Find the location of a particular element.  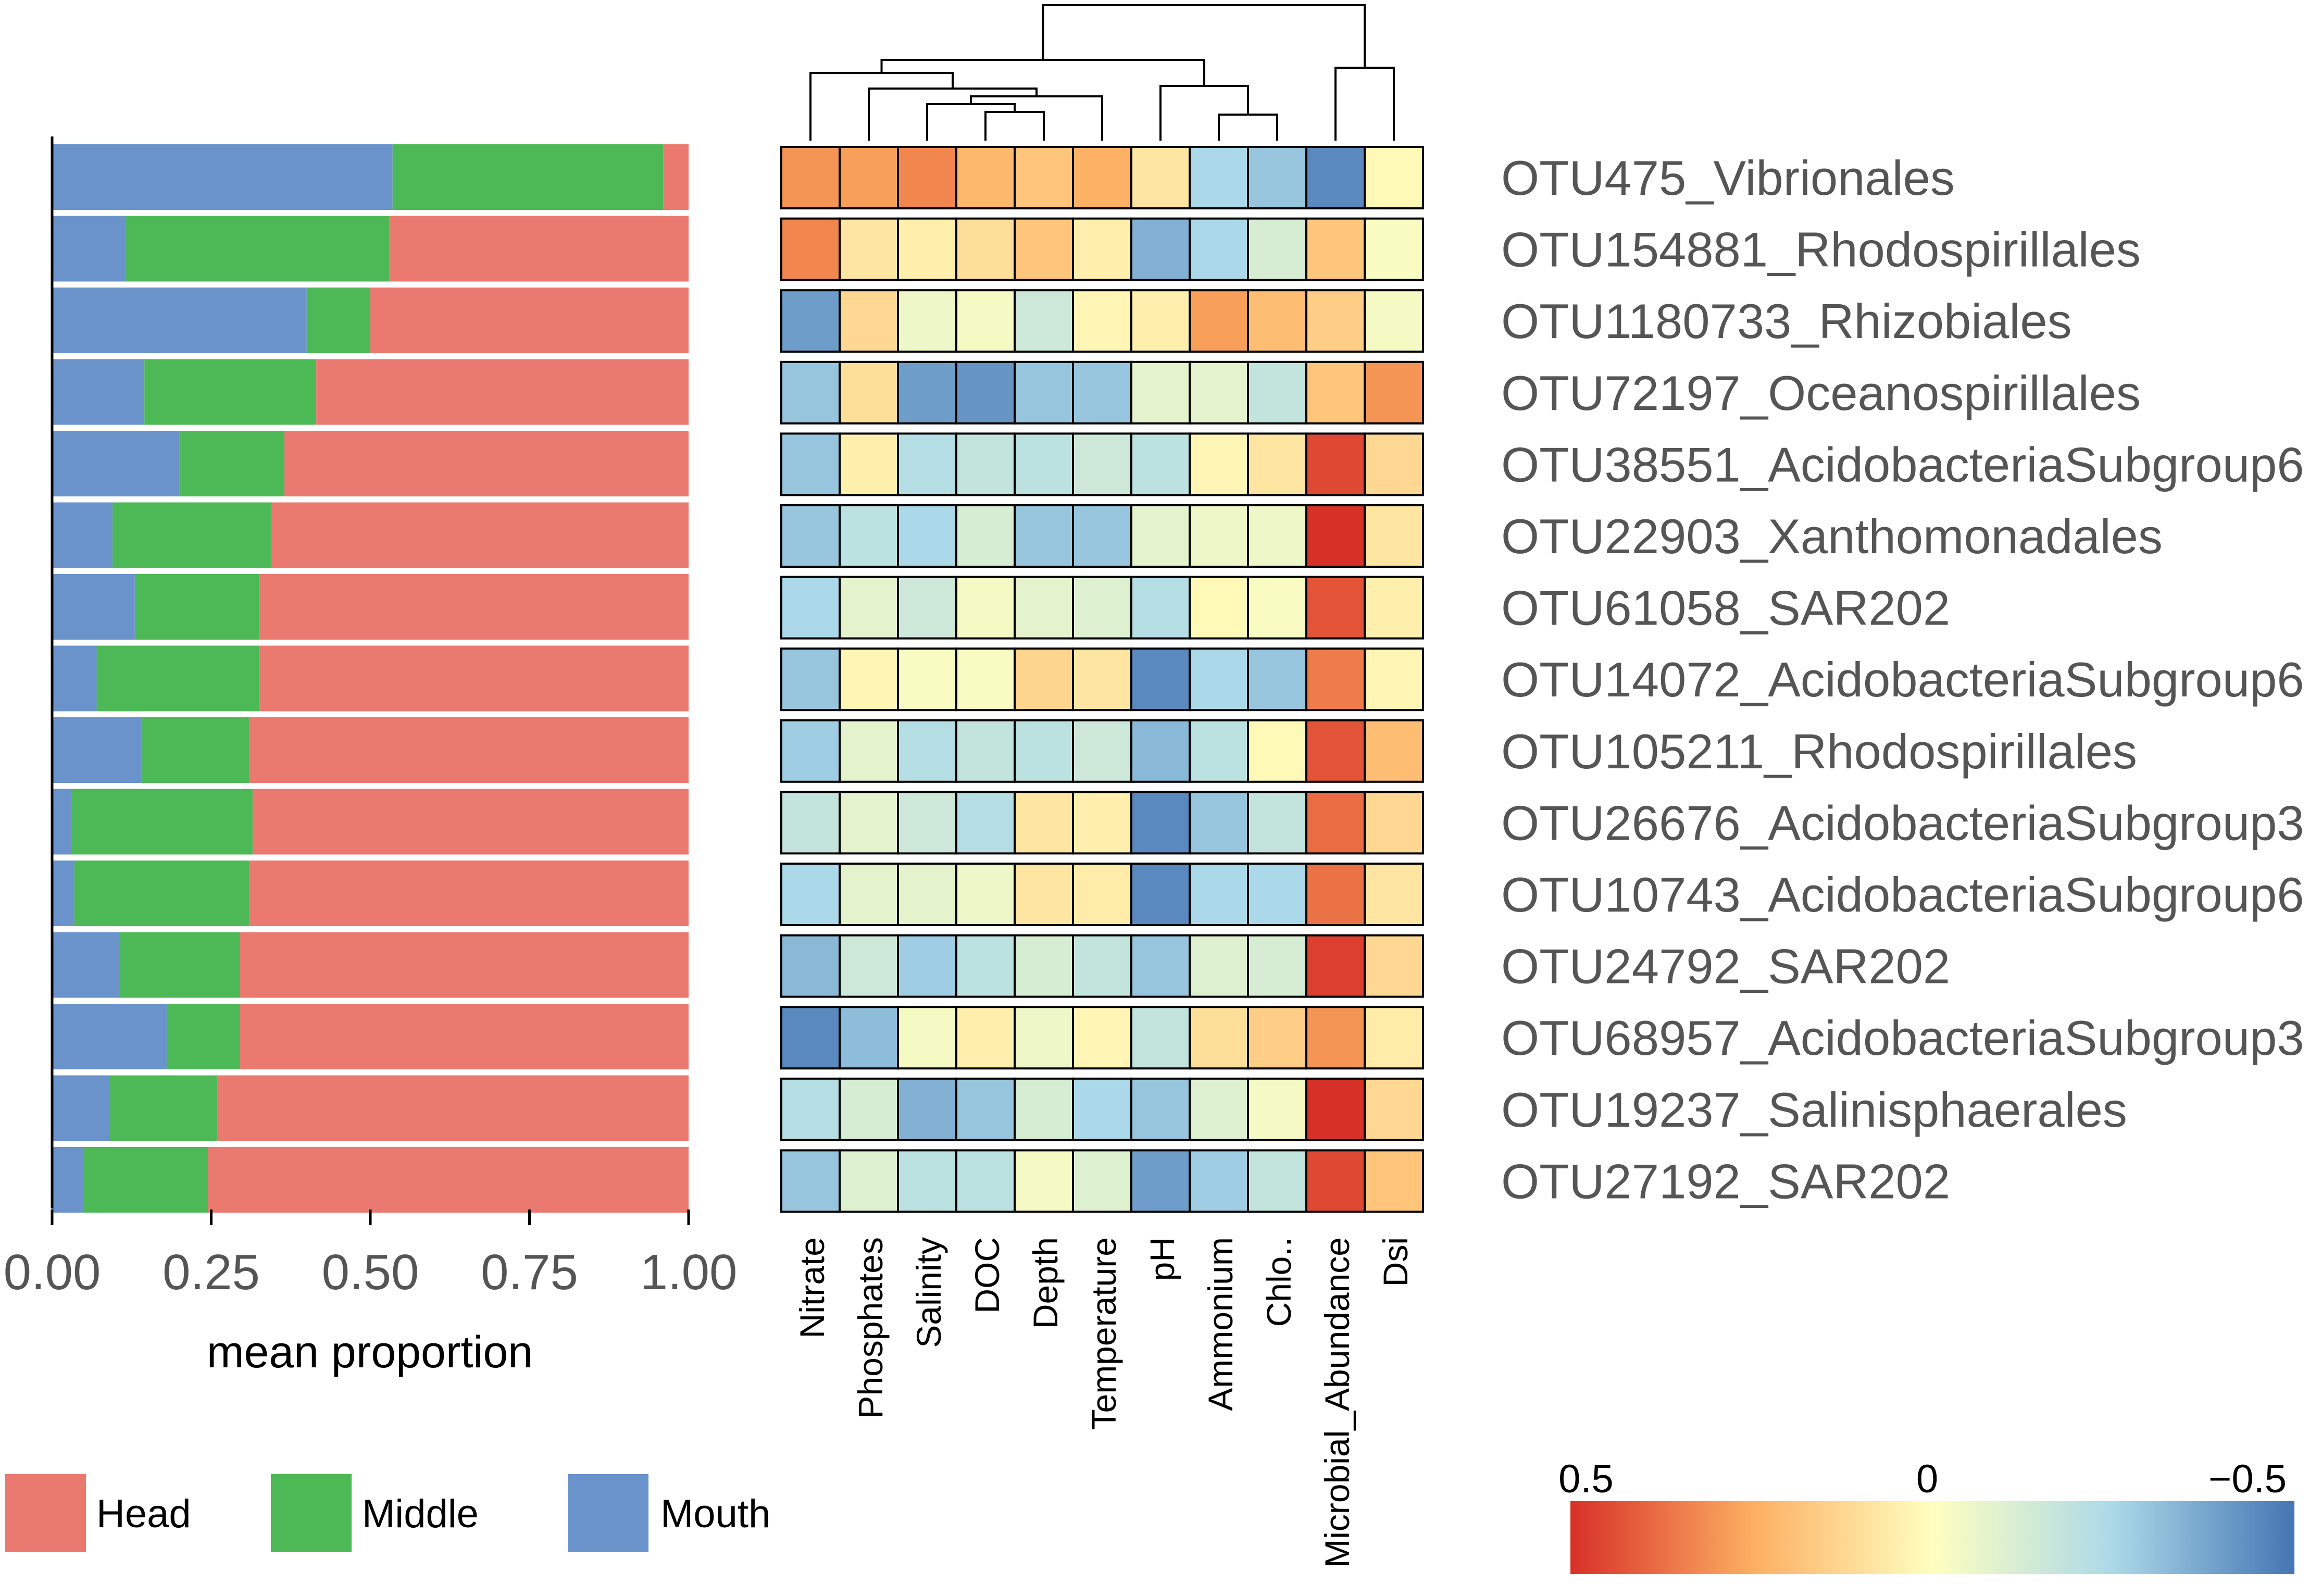

heatmap-column-label: Salinity is located at coordinates (929, 1292).